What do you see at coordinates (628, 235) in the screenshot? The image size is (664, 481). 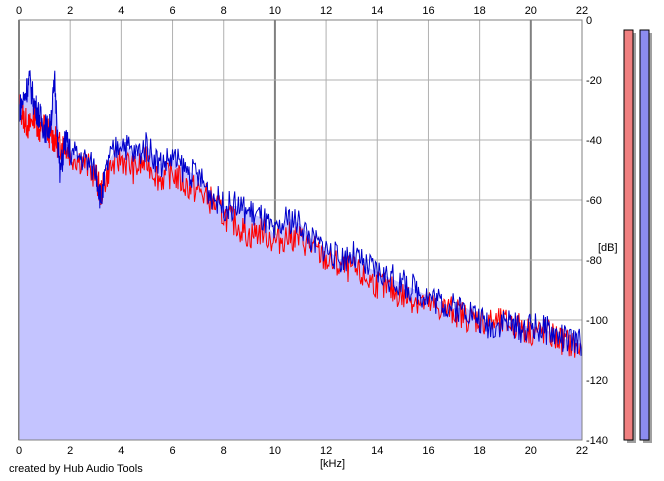 I see `meter-left` at bounding box center [628, 235].